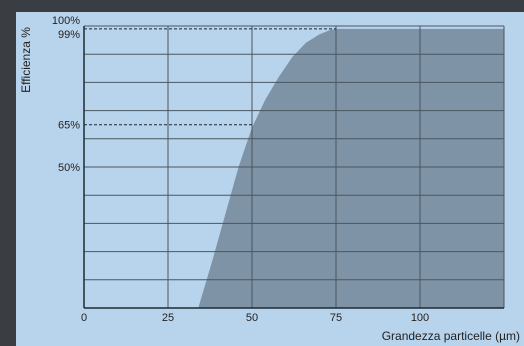  I want to click on x-tick-label: 0, so click(84, 318).